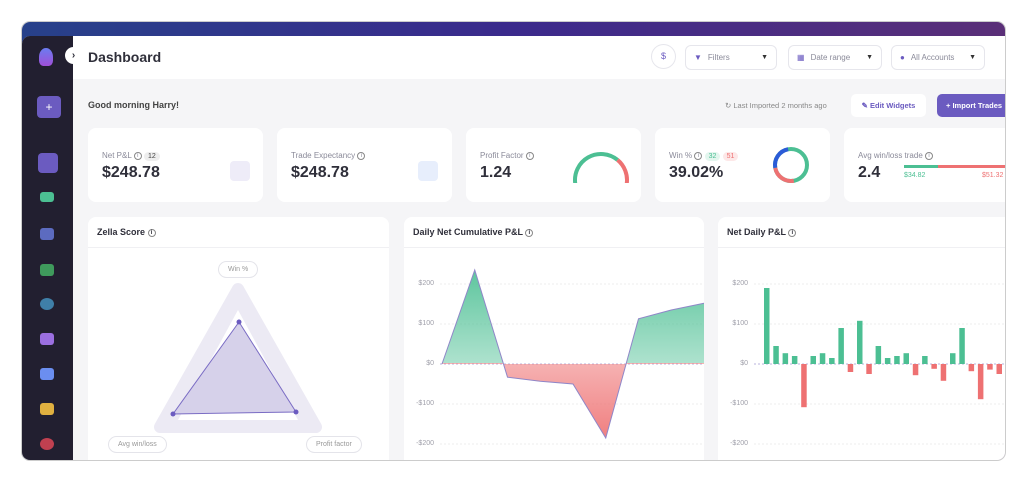 The height and width of the screenshot is (485, 1024). Describe the element at coordinates (712, 156) in the screenshot. I see `wins-badge: 32` at that location.